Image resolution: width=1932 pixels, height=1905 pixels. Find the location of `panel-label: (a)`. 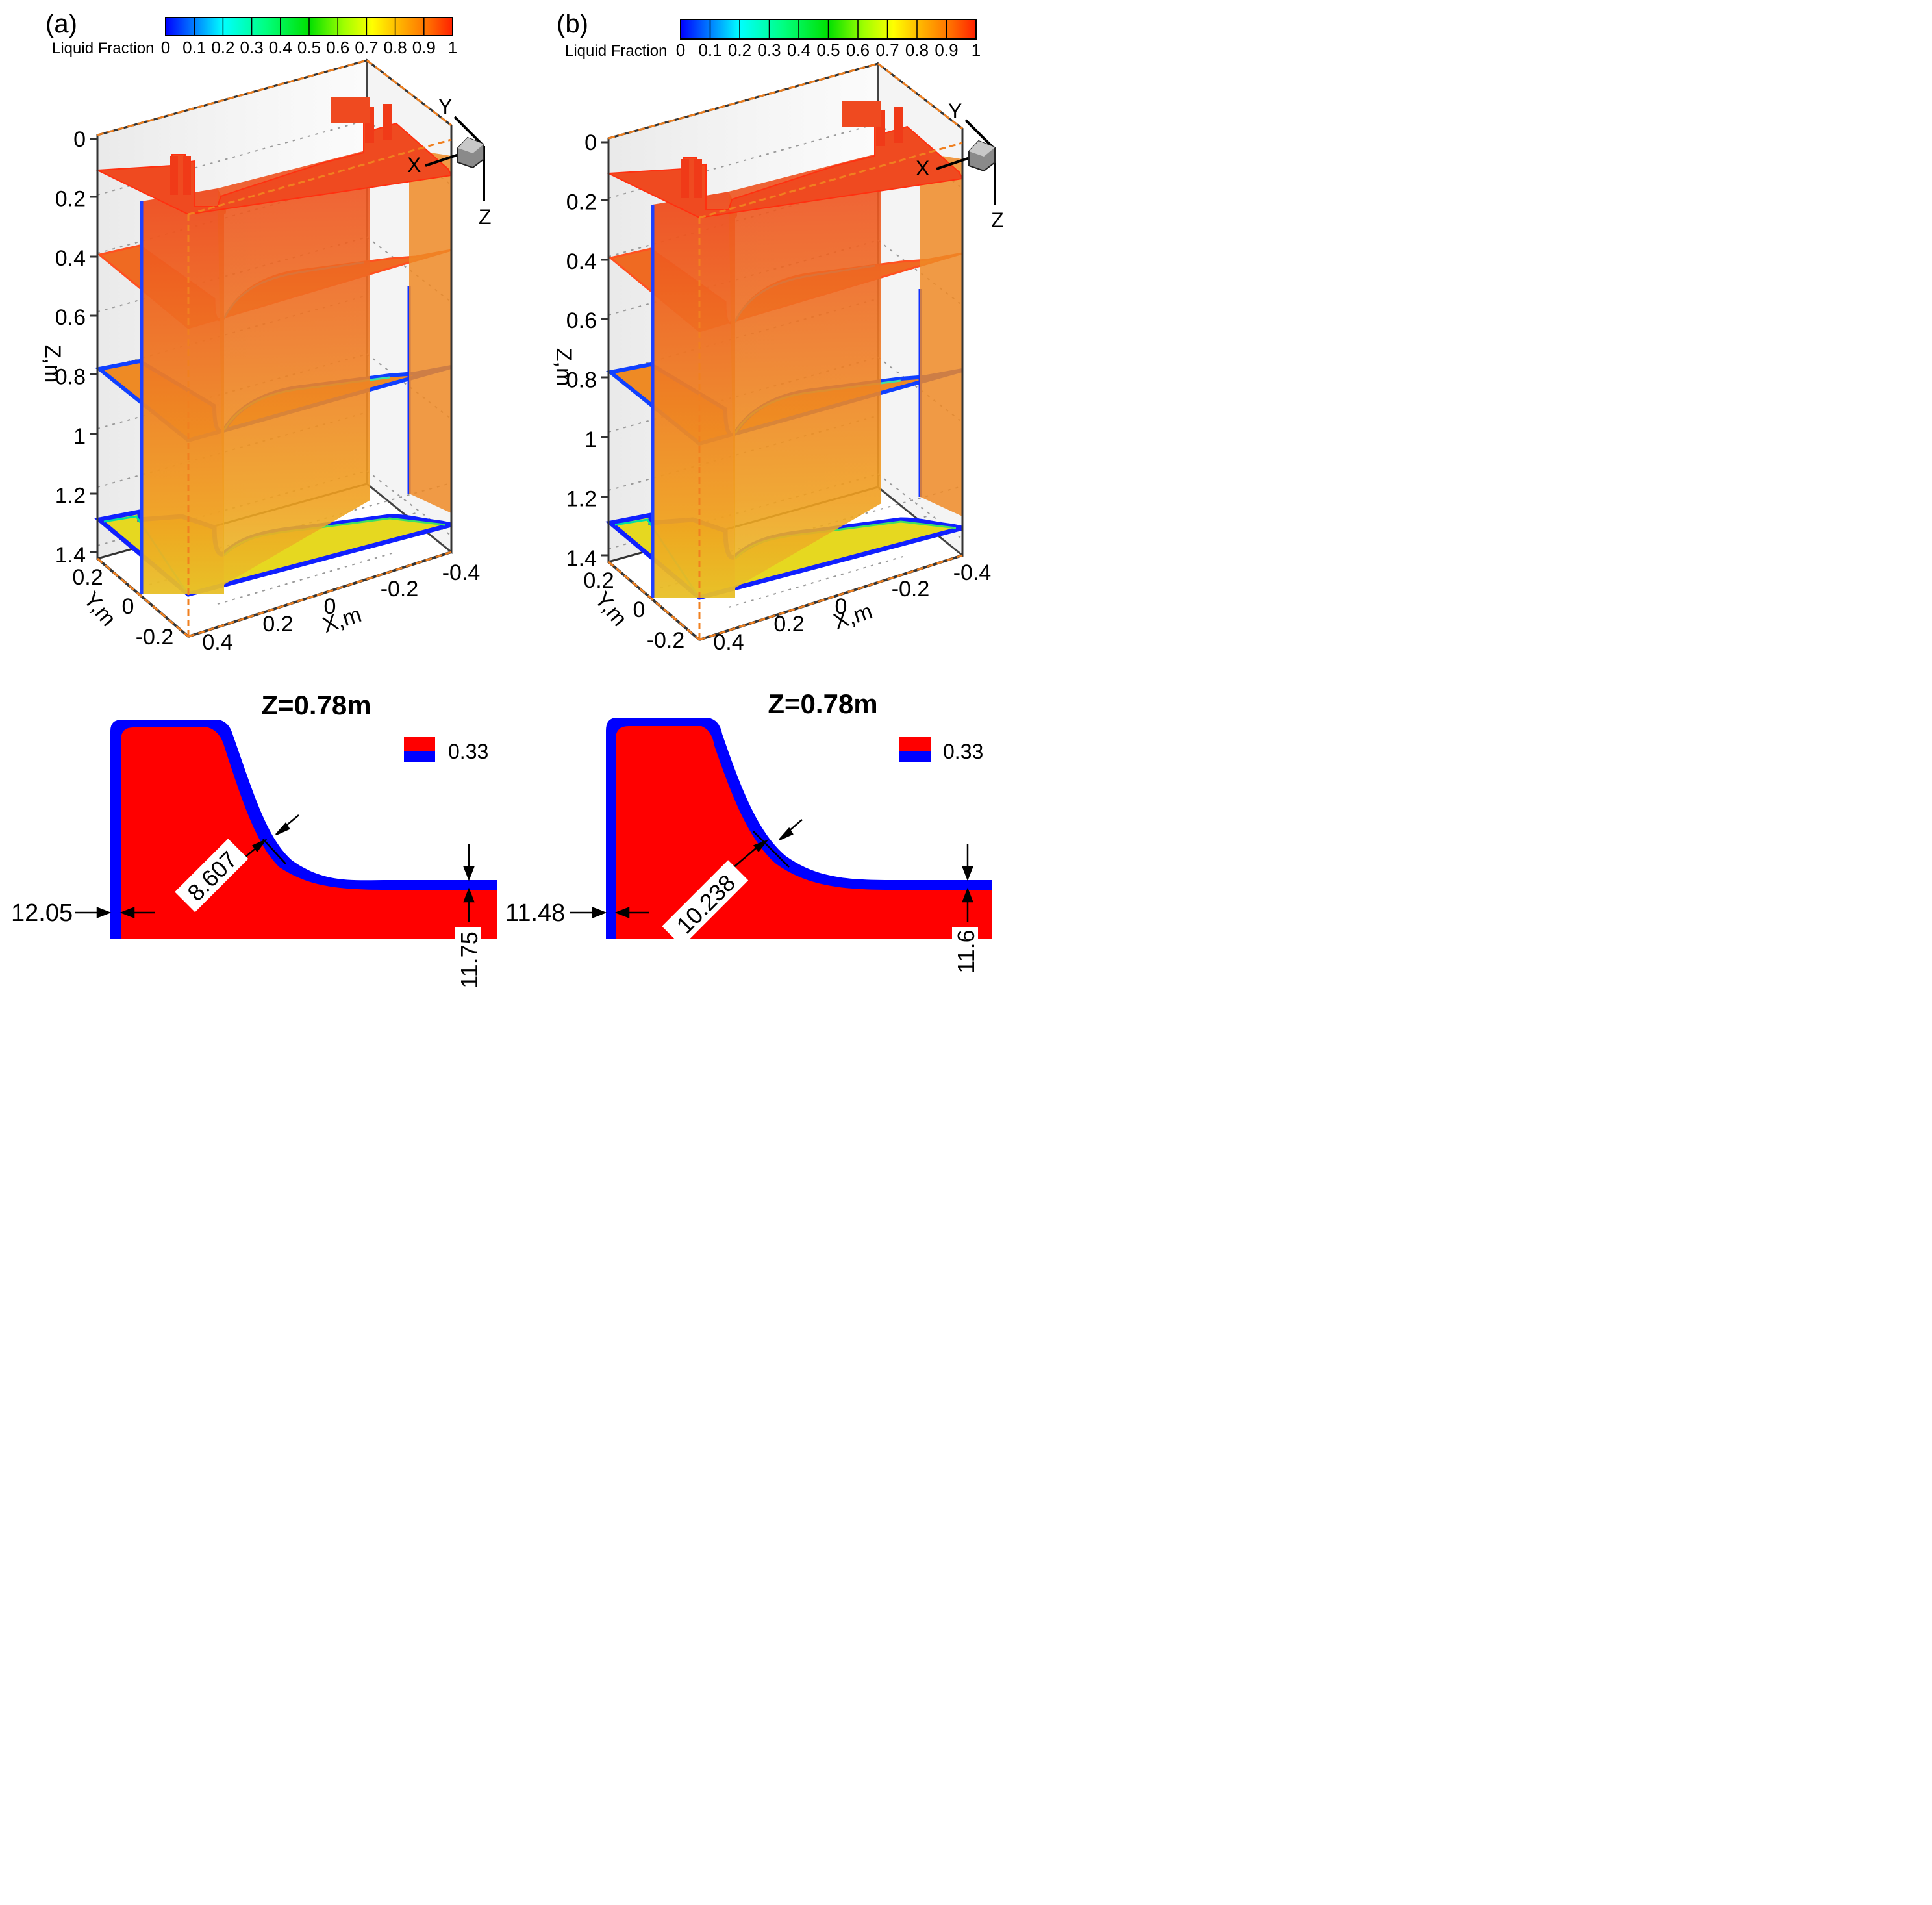

panel-label: (a) is located at coordinates (61, 24).